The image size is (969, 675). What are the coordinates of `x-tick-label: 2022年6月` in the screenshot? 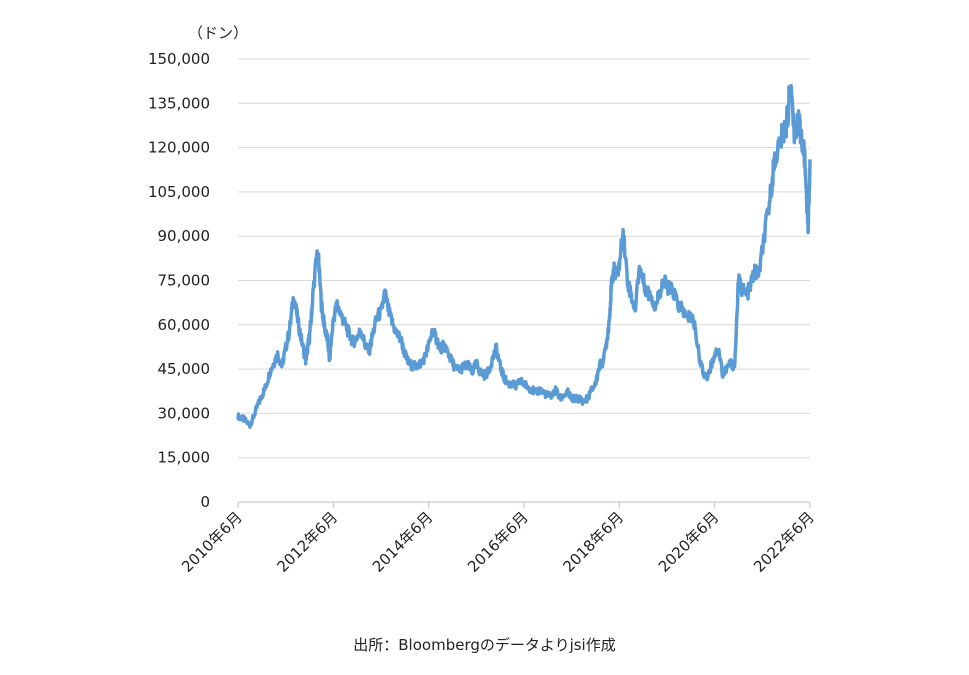 It's located at (784, 542).